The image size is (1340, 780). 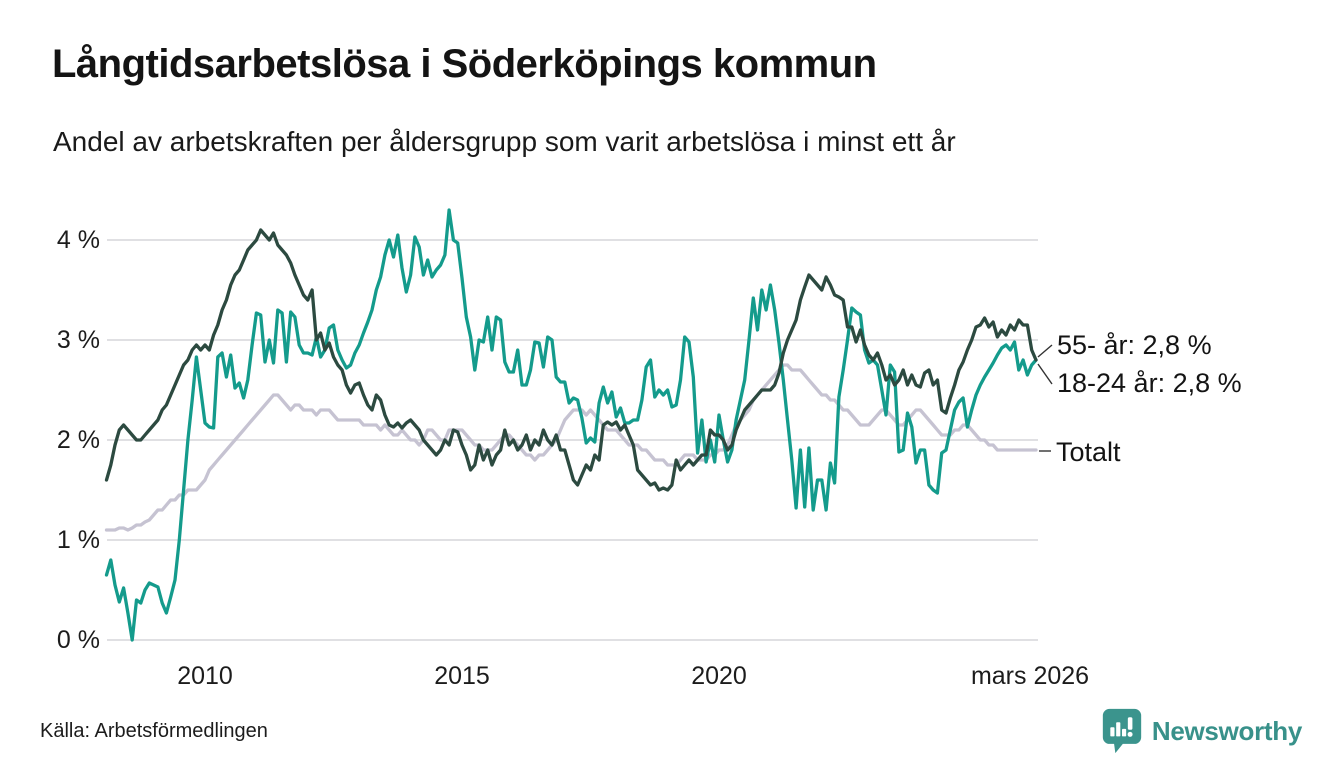 What do you see at coordinates (1122, 731) in the screenshot?
I see `newsworthy-icon` at bounding box center [1122, 731].